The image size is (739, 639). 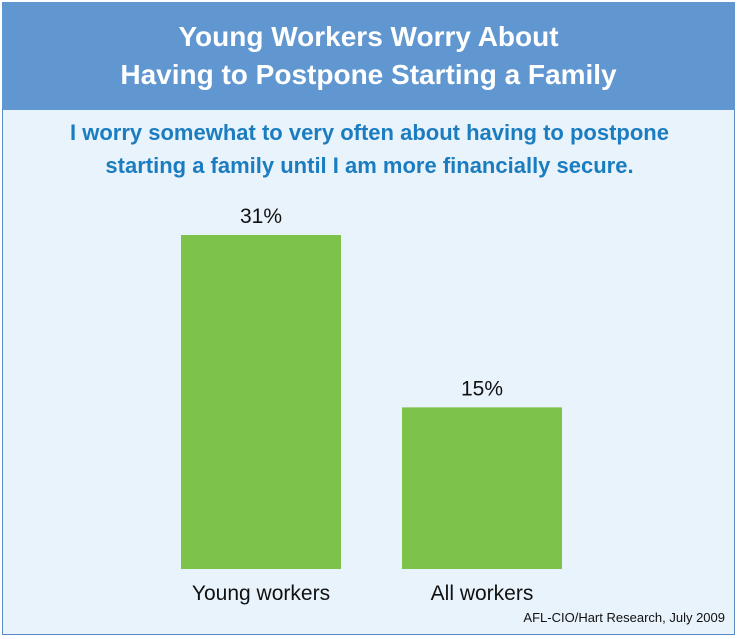 I want to click on bar-young-workers, so click(x=261, y=402).